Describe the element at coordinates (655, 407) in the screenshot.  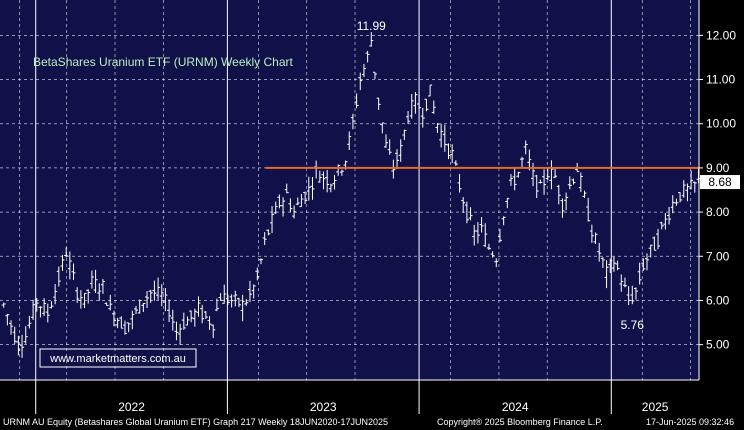
I see `x-tick-label: 2025` at that location.